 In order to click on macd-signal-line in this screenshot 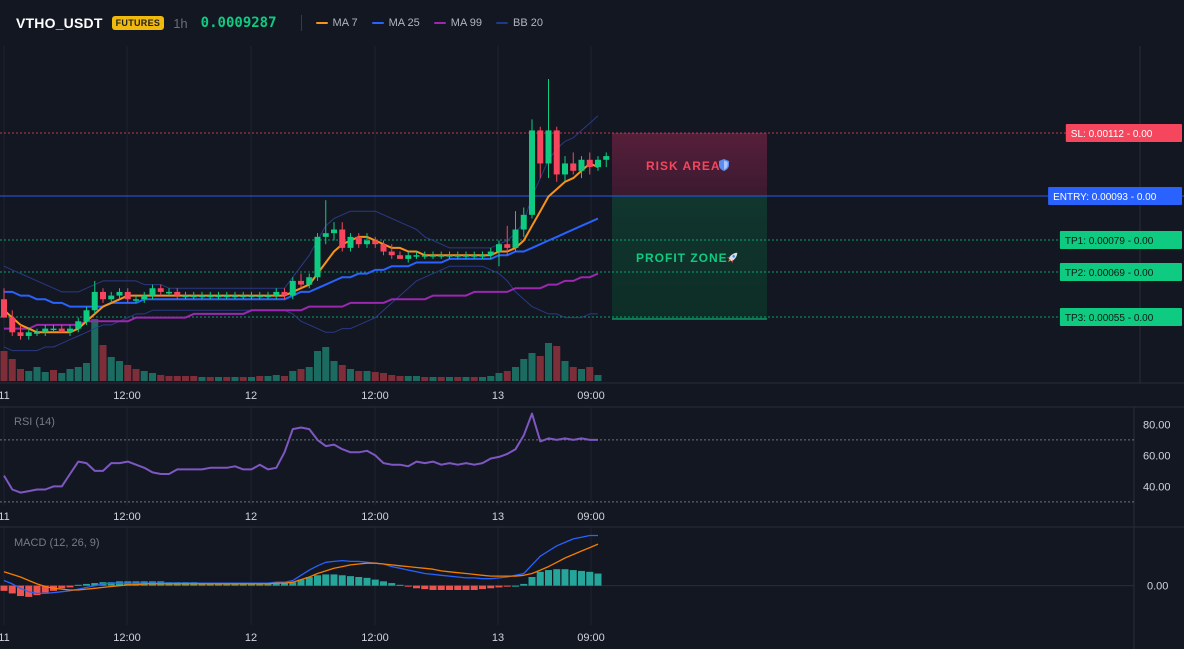, I will do `click(301, 567)`.